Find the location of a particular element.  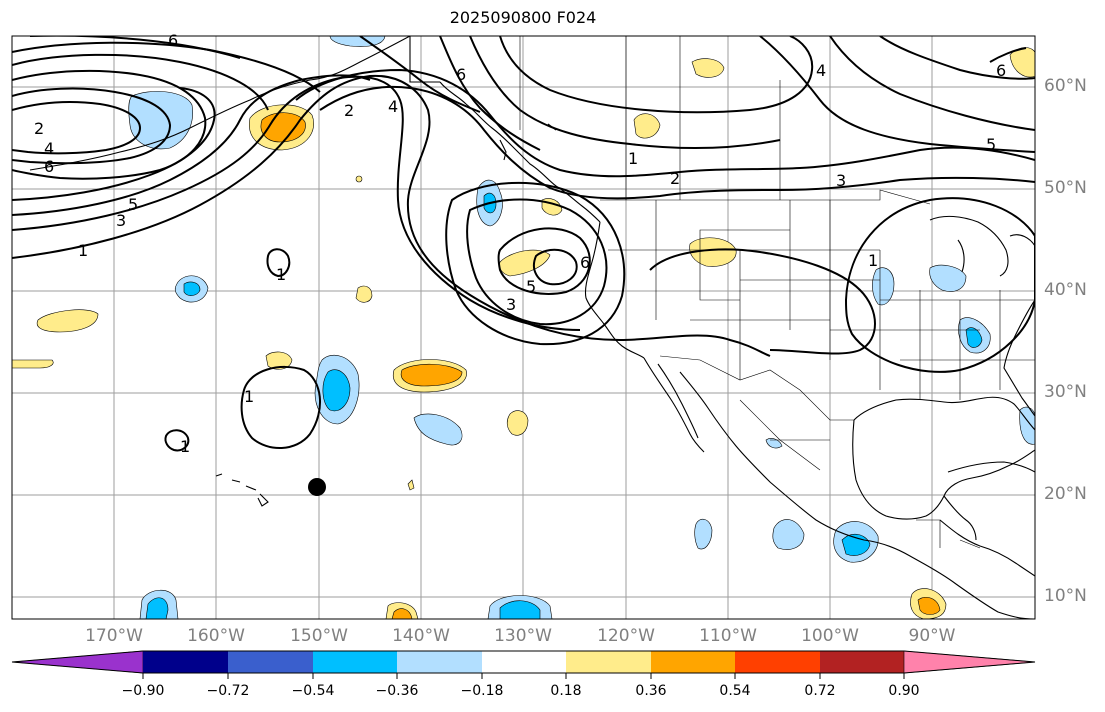

lat-label: 60°N is located at coordinates (1065, 86).